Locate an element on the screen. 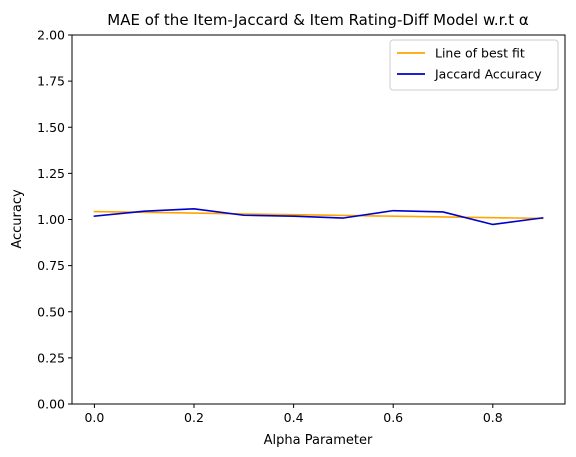 This screenshot has height=457, width=576. series-line-jaccard-accuracy is located at coordinates (318, 217).